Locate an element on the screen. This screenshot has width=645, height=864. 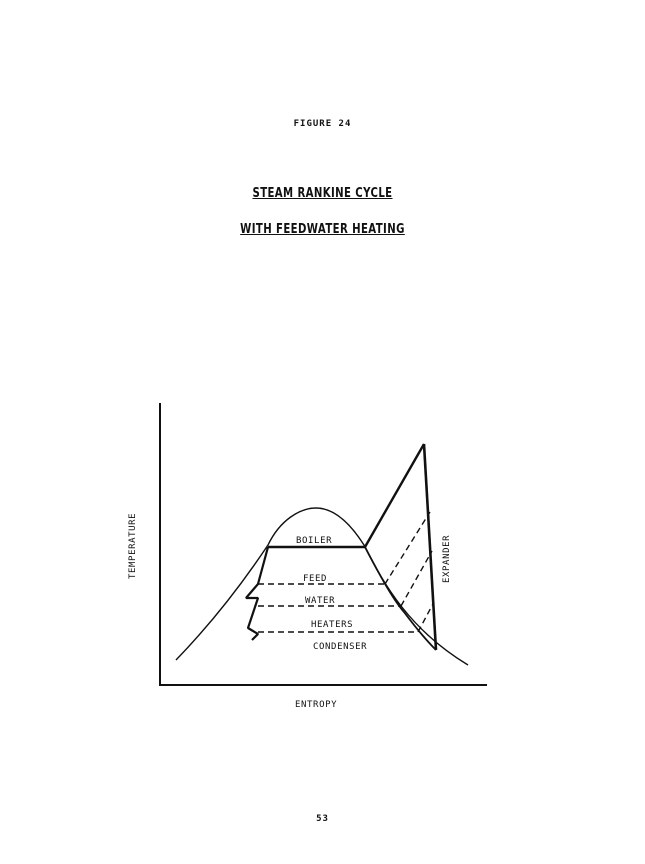
expander-line is located at coordinates (430, 547).